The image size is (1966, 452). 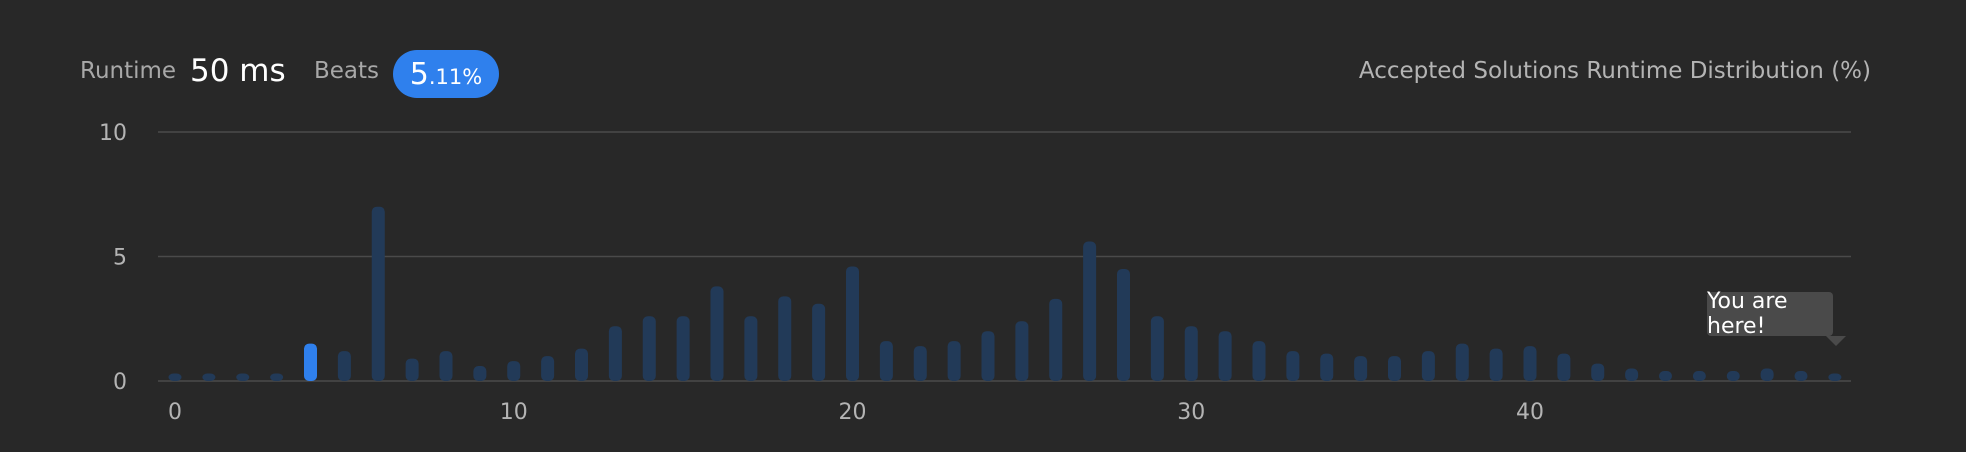 What do you see at coordinates (1836, 341) in the screenshot?
I see `tooltip-arrow` at bounding box center [1836, 341].